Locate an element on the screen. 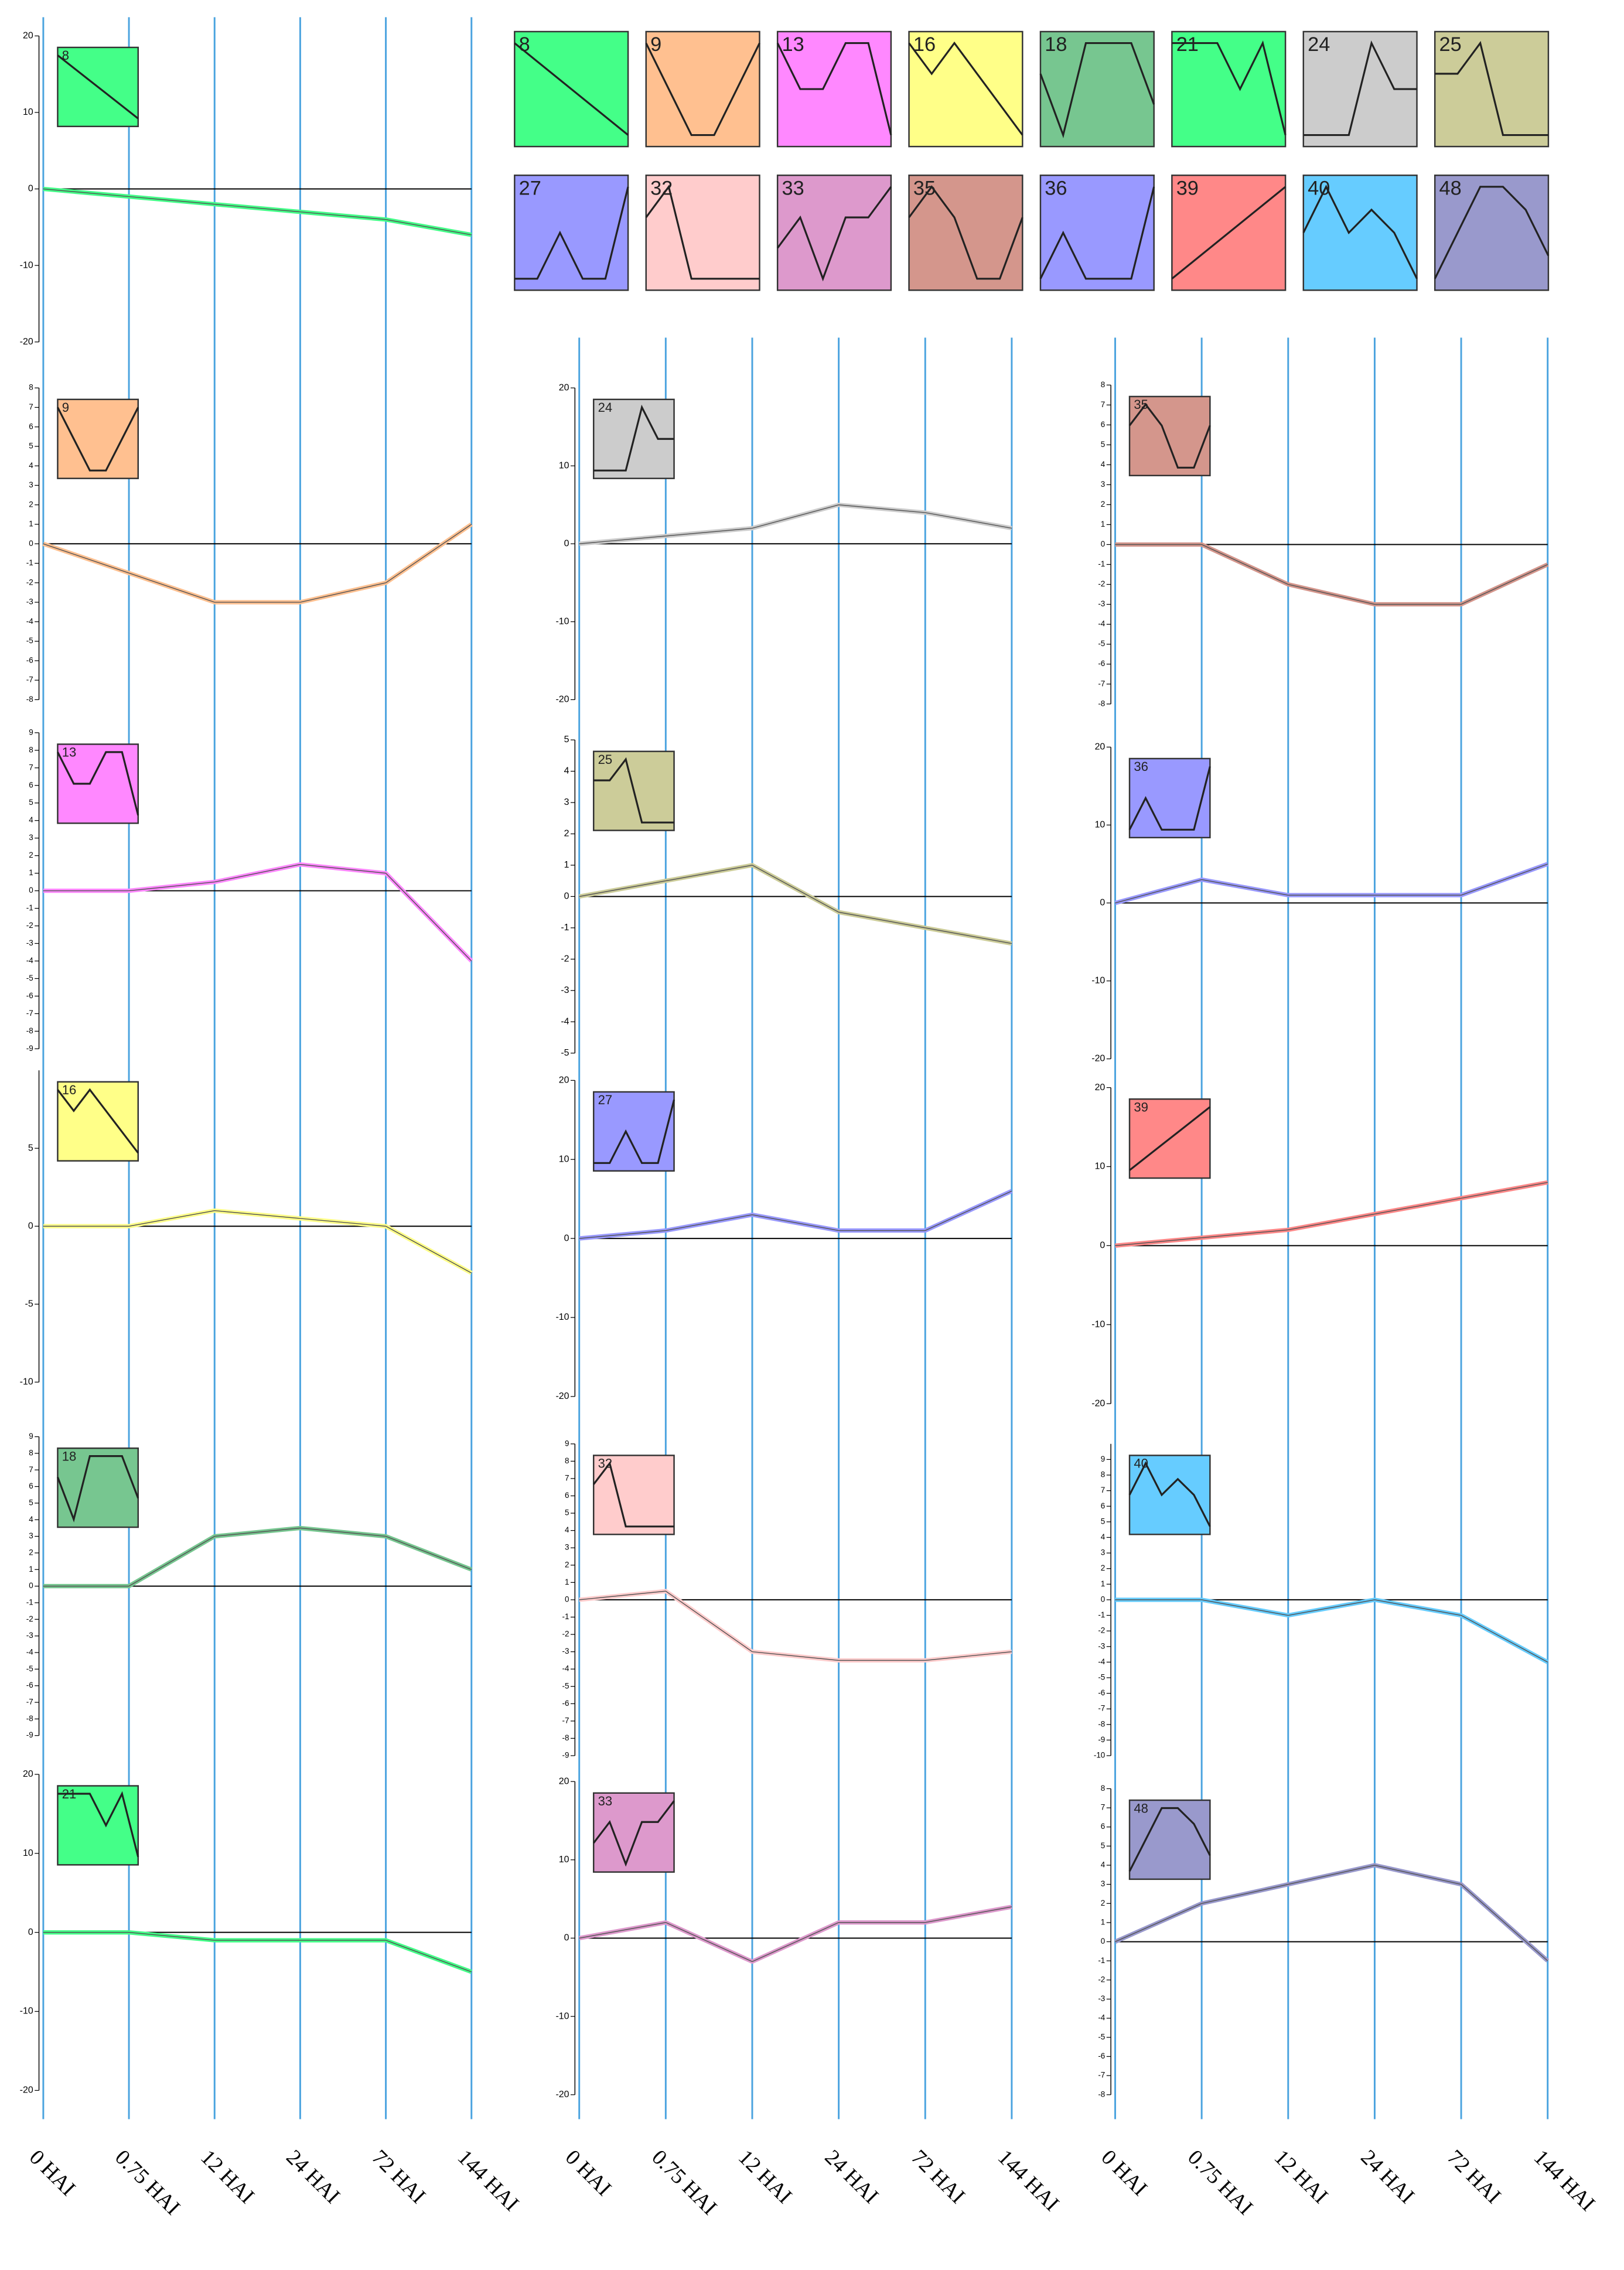  profile-id: 36 is located at coordinates (1056, 188).